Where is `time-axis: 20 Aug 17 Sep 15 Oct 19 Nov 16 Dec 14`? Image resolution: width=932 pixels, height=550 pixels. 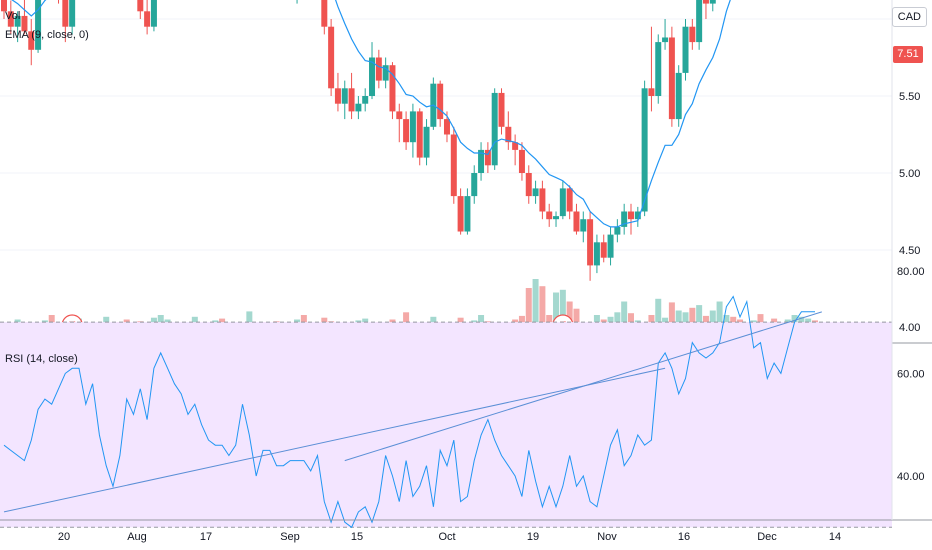
time-axis: 20 Aug 17 Sep 15 Oct 19 Nov 16 Dec 14 is located at coordinates (449, 537).